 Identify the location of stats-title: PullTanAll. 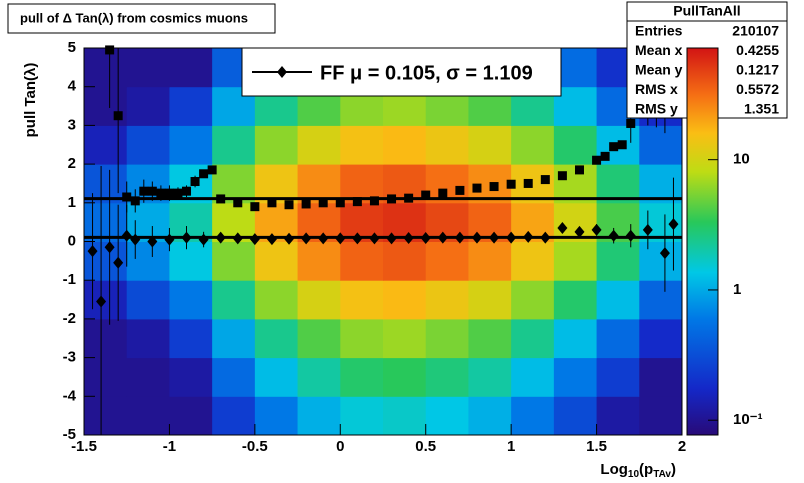
(706, 11).